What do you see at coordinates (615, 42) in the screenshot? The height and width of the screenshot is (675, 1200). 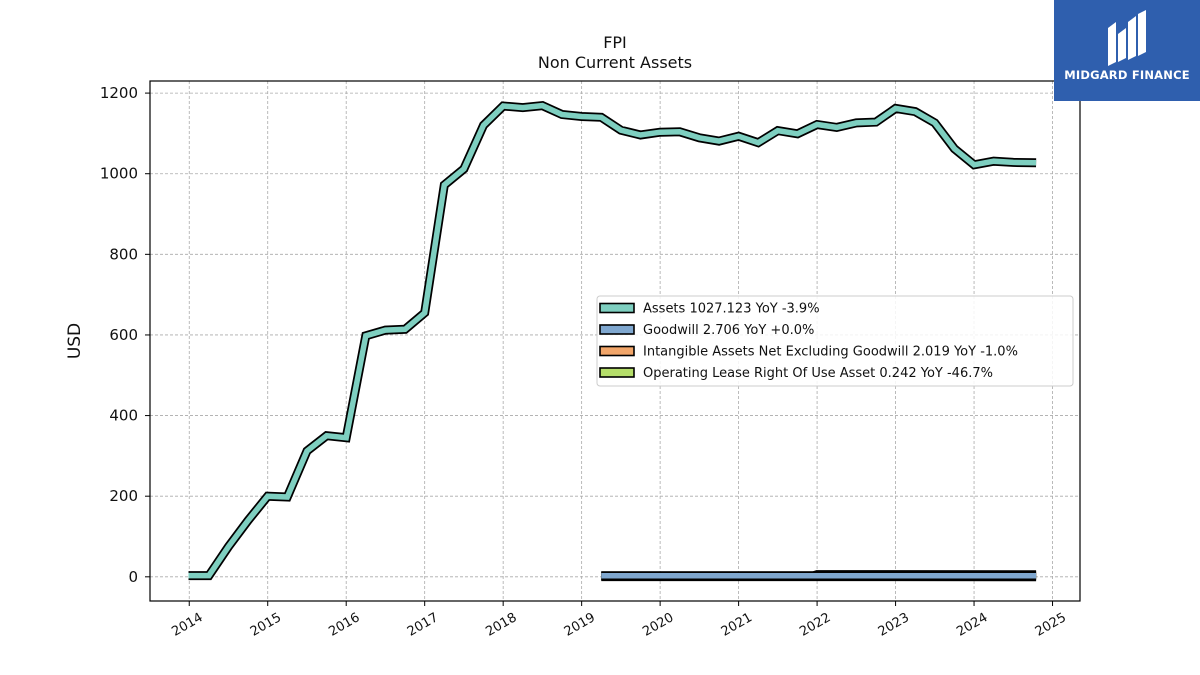 I see `chart-title: FPI` at bounding box center [615, 42].